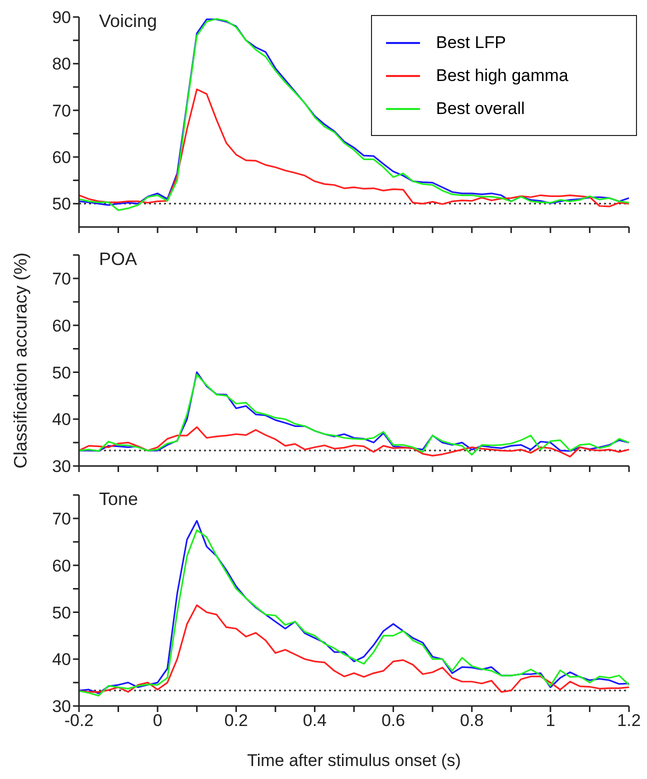 The height and width of the screenshot is (779, 647). What do you see at coordinates (61, 18) in the screenshot?
I see `y-tick-label: 90` at bounding box center [61, 18].